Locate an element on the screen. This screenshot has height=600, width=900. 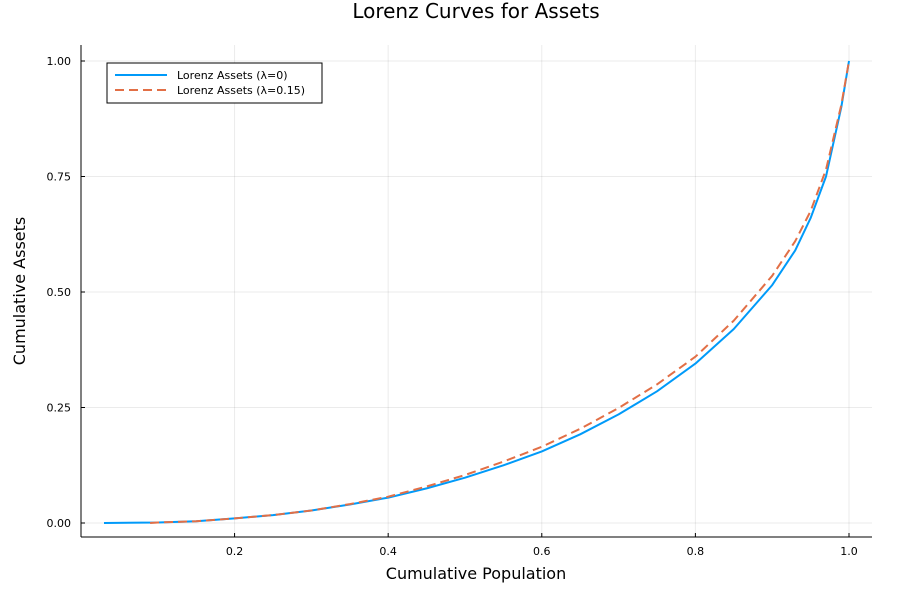
legend-label-2: Lorenz Assets (λ=0.15) is located at coordinates (241, 90).